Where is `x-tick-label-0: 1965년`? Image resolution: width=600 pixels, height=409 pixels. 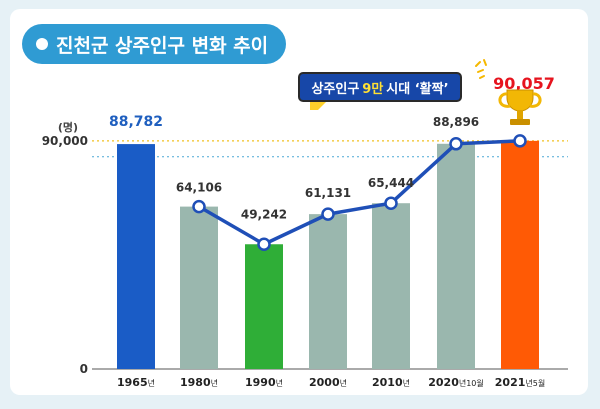
x-tick-label-0: 1965년 is located at coordinates (136, 382).